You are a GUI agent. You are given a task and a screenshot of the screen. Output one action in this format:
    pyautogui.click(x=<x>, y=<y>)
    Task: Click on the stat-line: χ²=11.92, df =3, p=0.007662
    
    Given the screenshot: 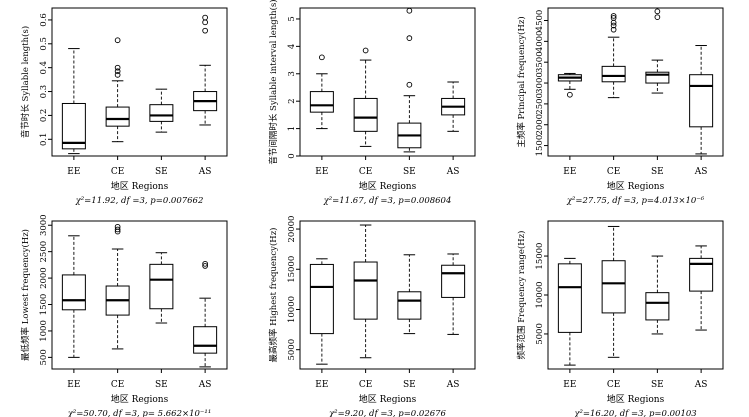 What is the action you would take?
    pyautogui.click(x=139, y=201)
    